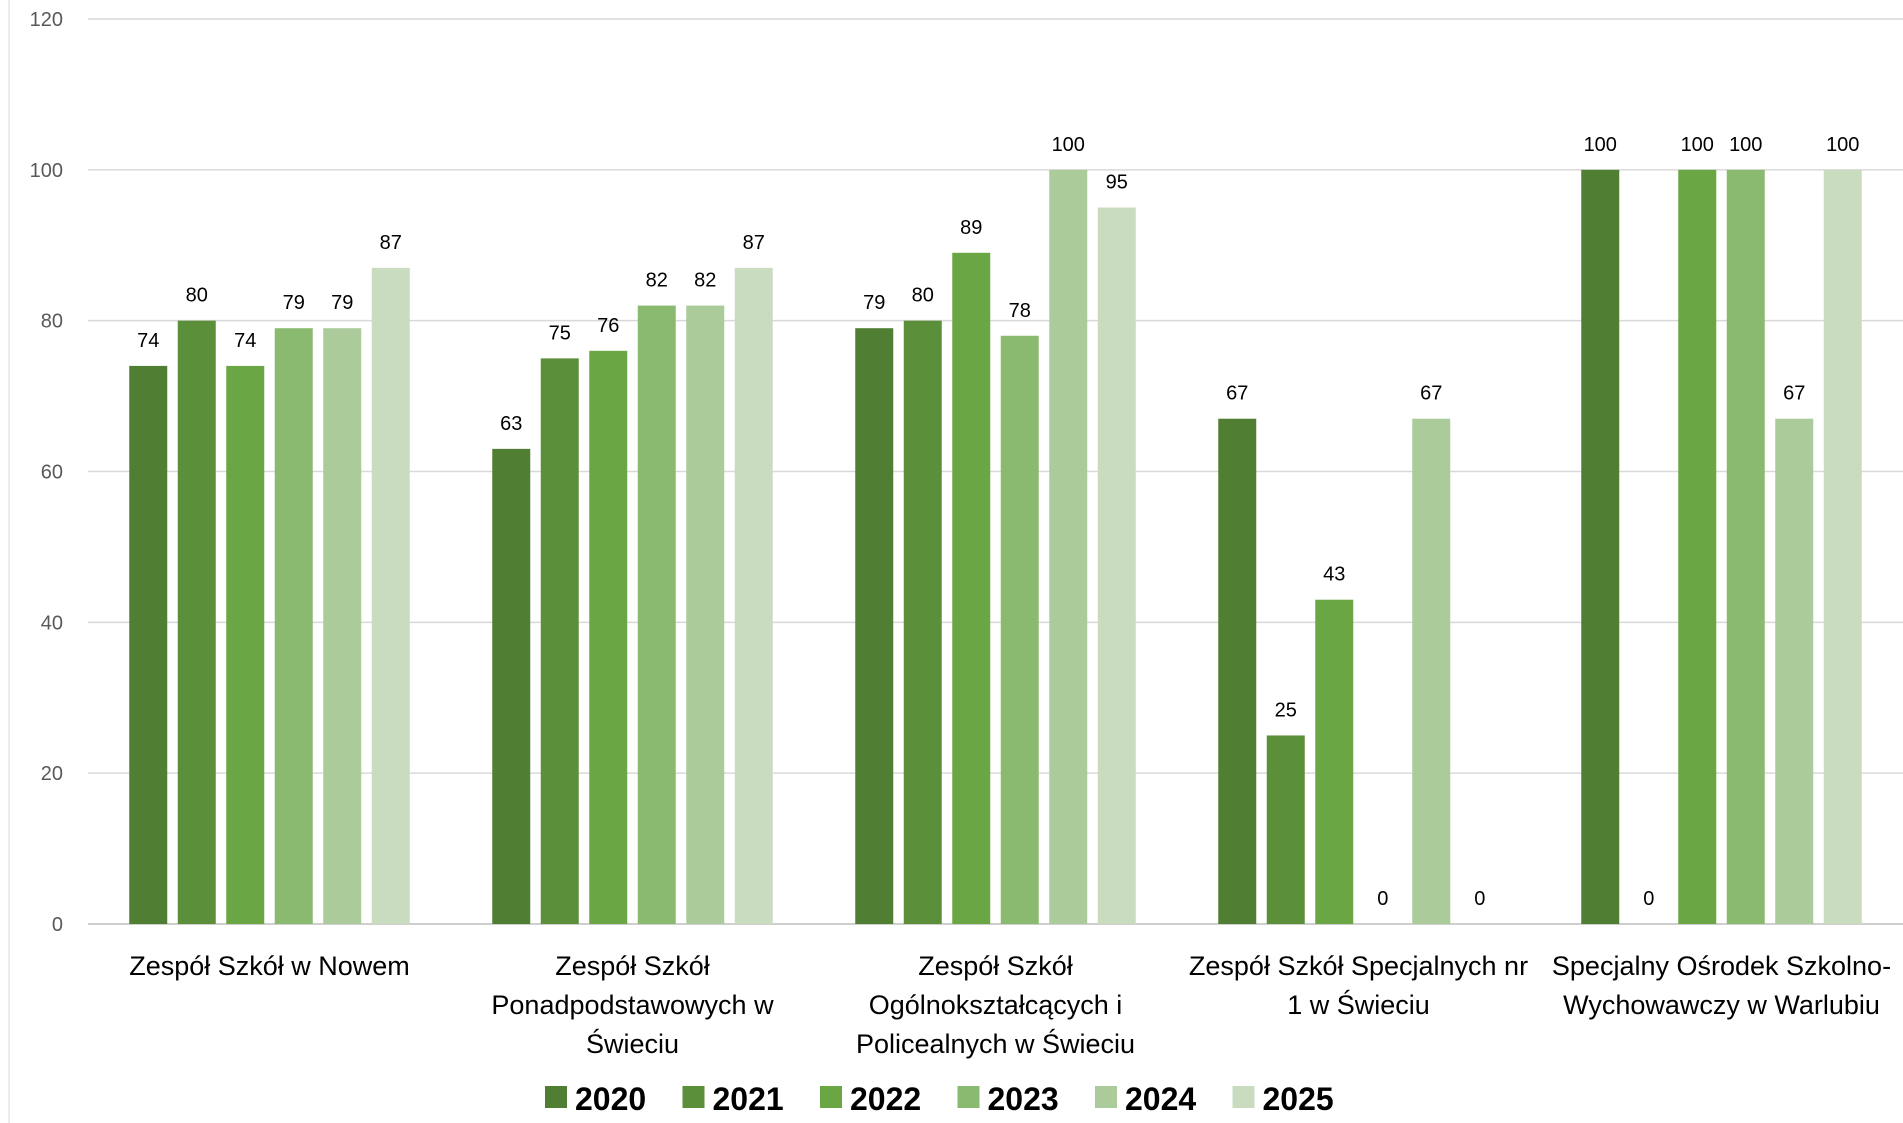 The height and width of the screenshot is (1123, 1903). I want to click on y-tick-label: 80, so click(52, 322).